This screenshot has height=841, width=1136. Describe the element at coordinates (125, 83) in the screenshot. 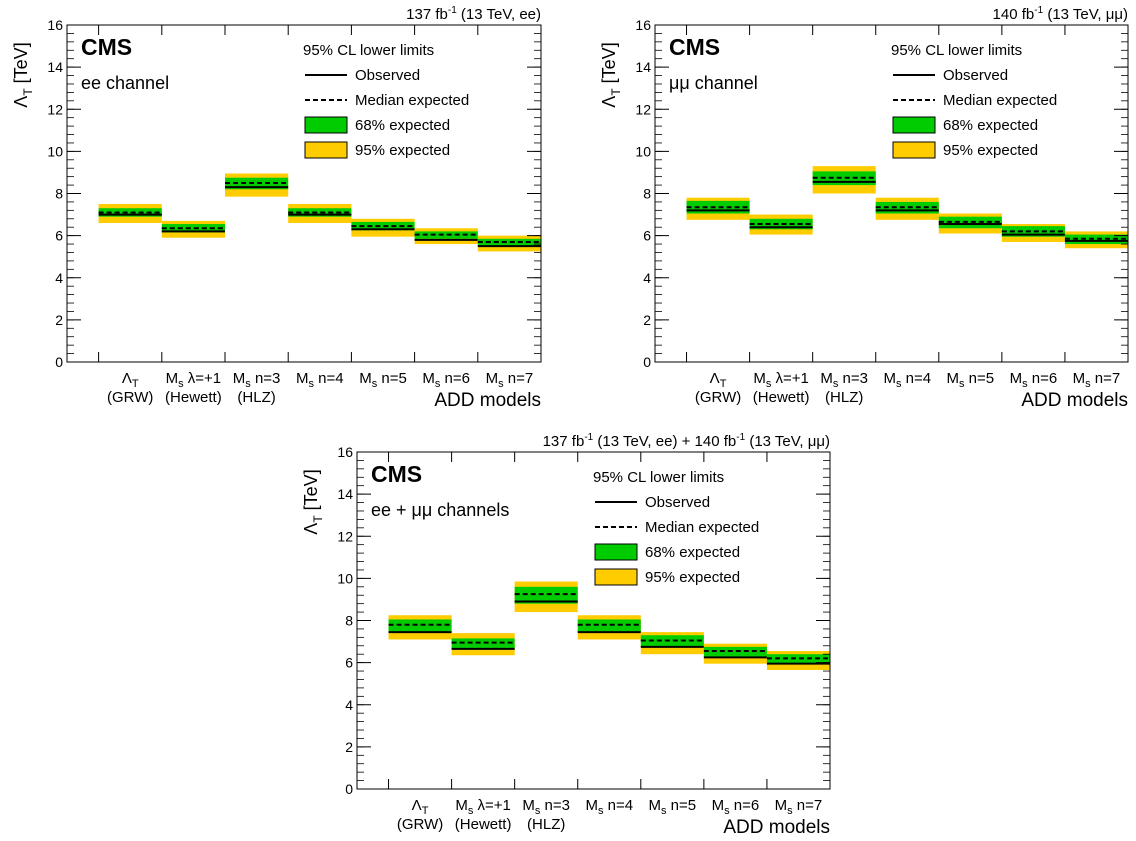

I see `channel-label: ee channel` at that location.